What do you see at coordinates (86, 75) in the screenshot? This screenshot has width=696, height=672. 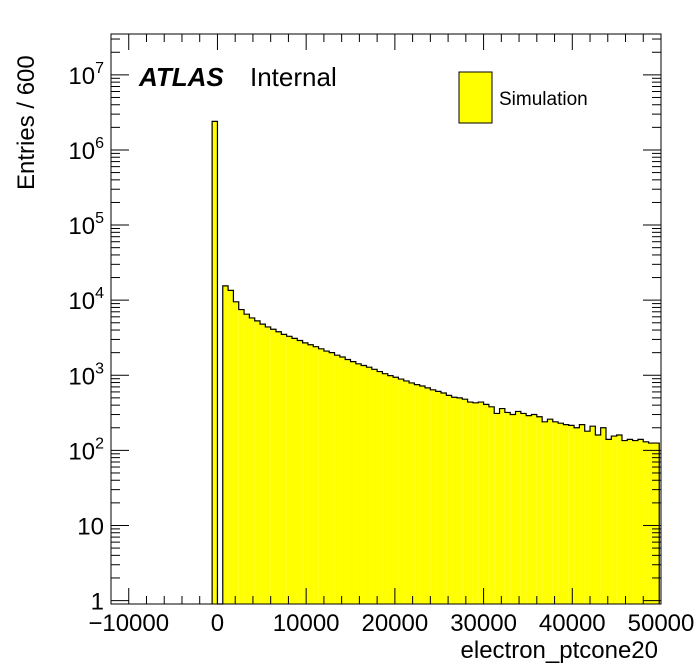 I see `y-tick-label: 10⁷` at bounding box center [86, 75].